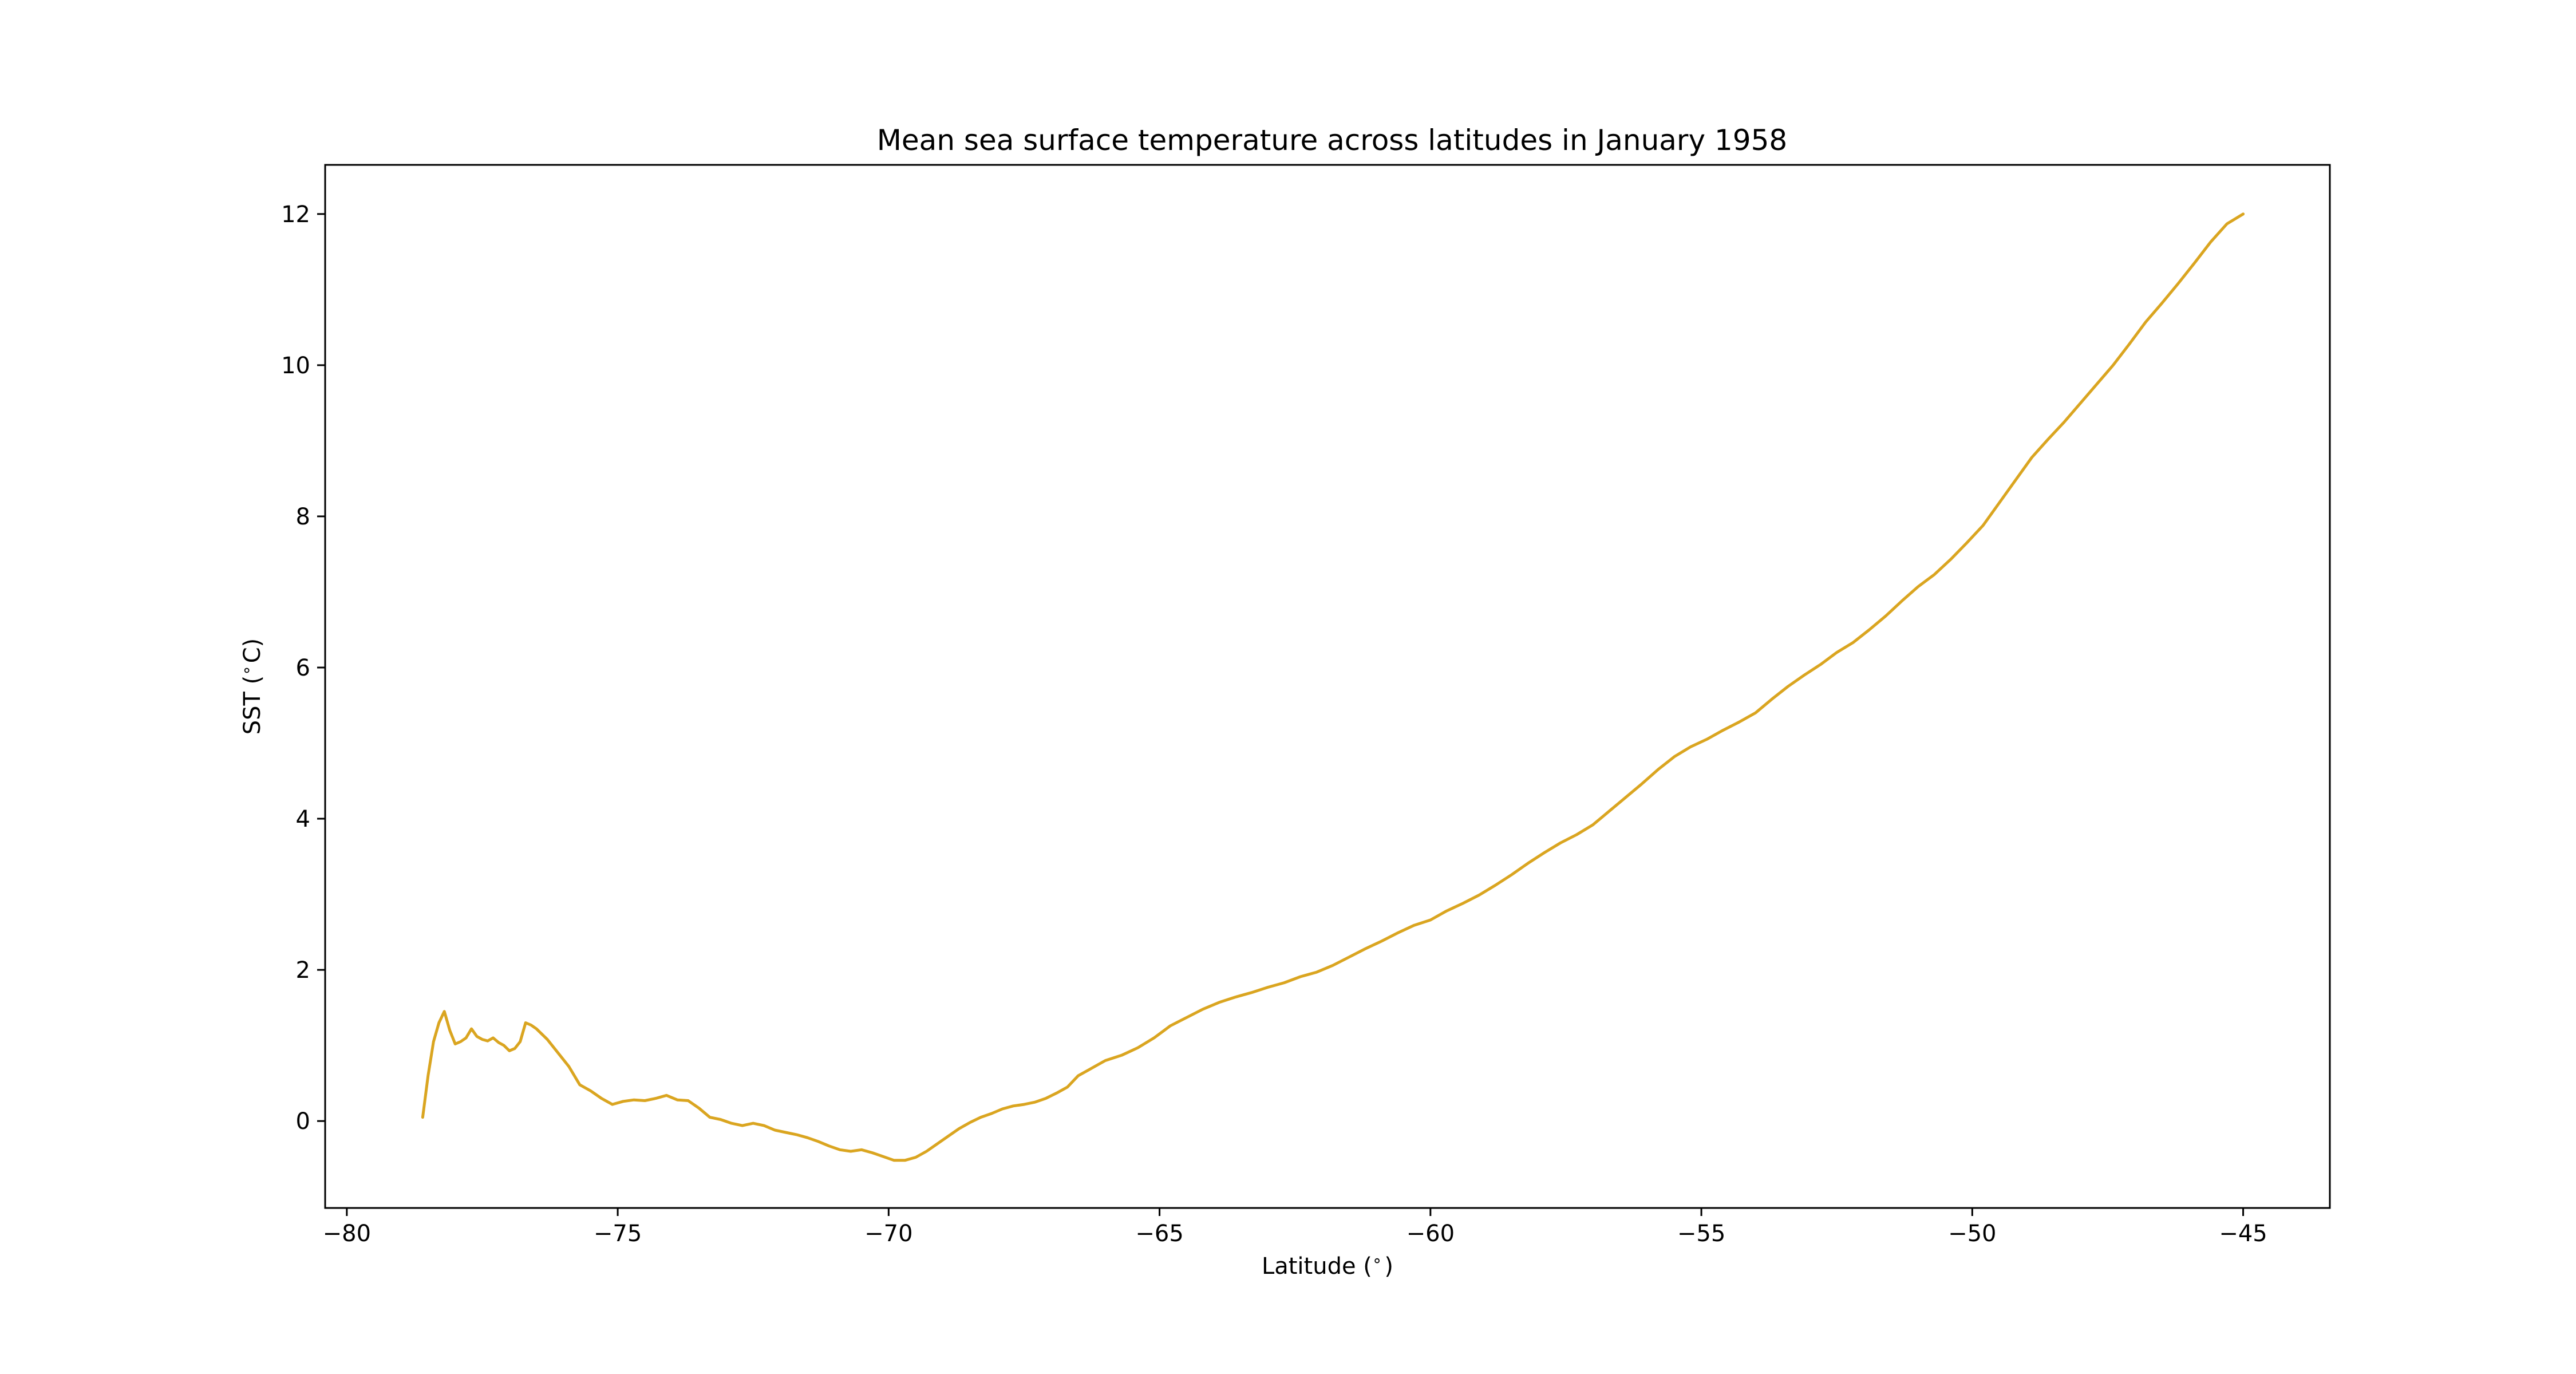 The image size is (2576, 1374). Describe the element at coordinates (888, 1234) in the screenshot. I see `x-tick-label: −70` at that location.